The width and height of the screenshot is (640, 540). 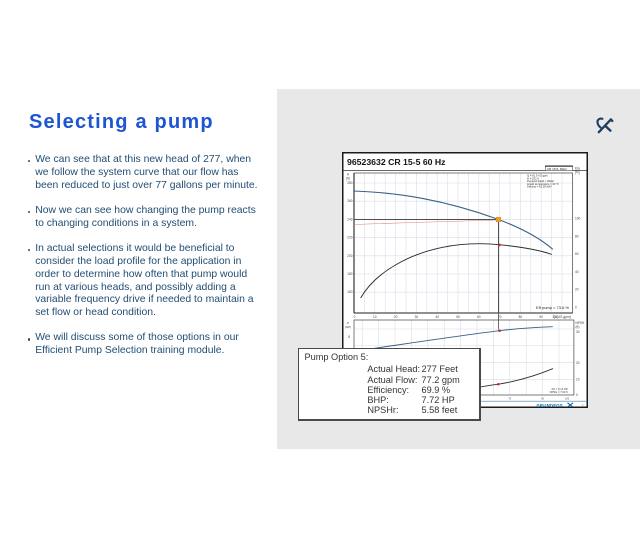 What do you see at coordinates (559, 392) in the screenshot?
I see `svg-text: NPSH = 7.03 ft` at bounding box center [559, 392].